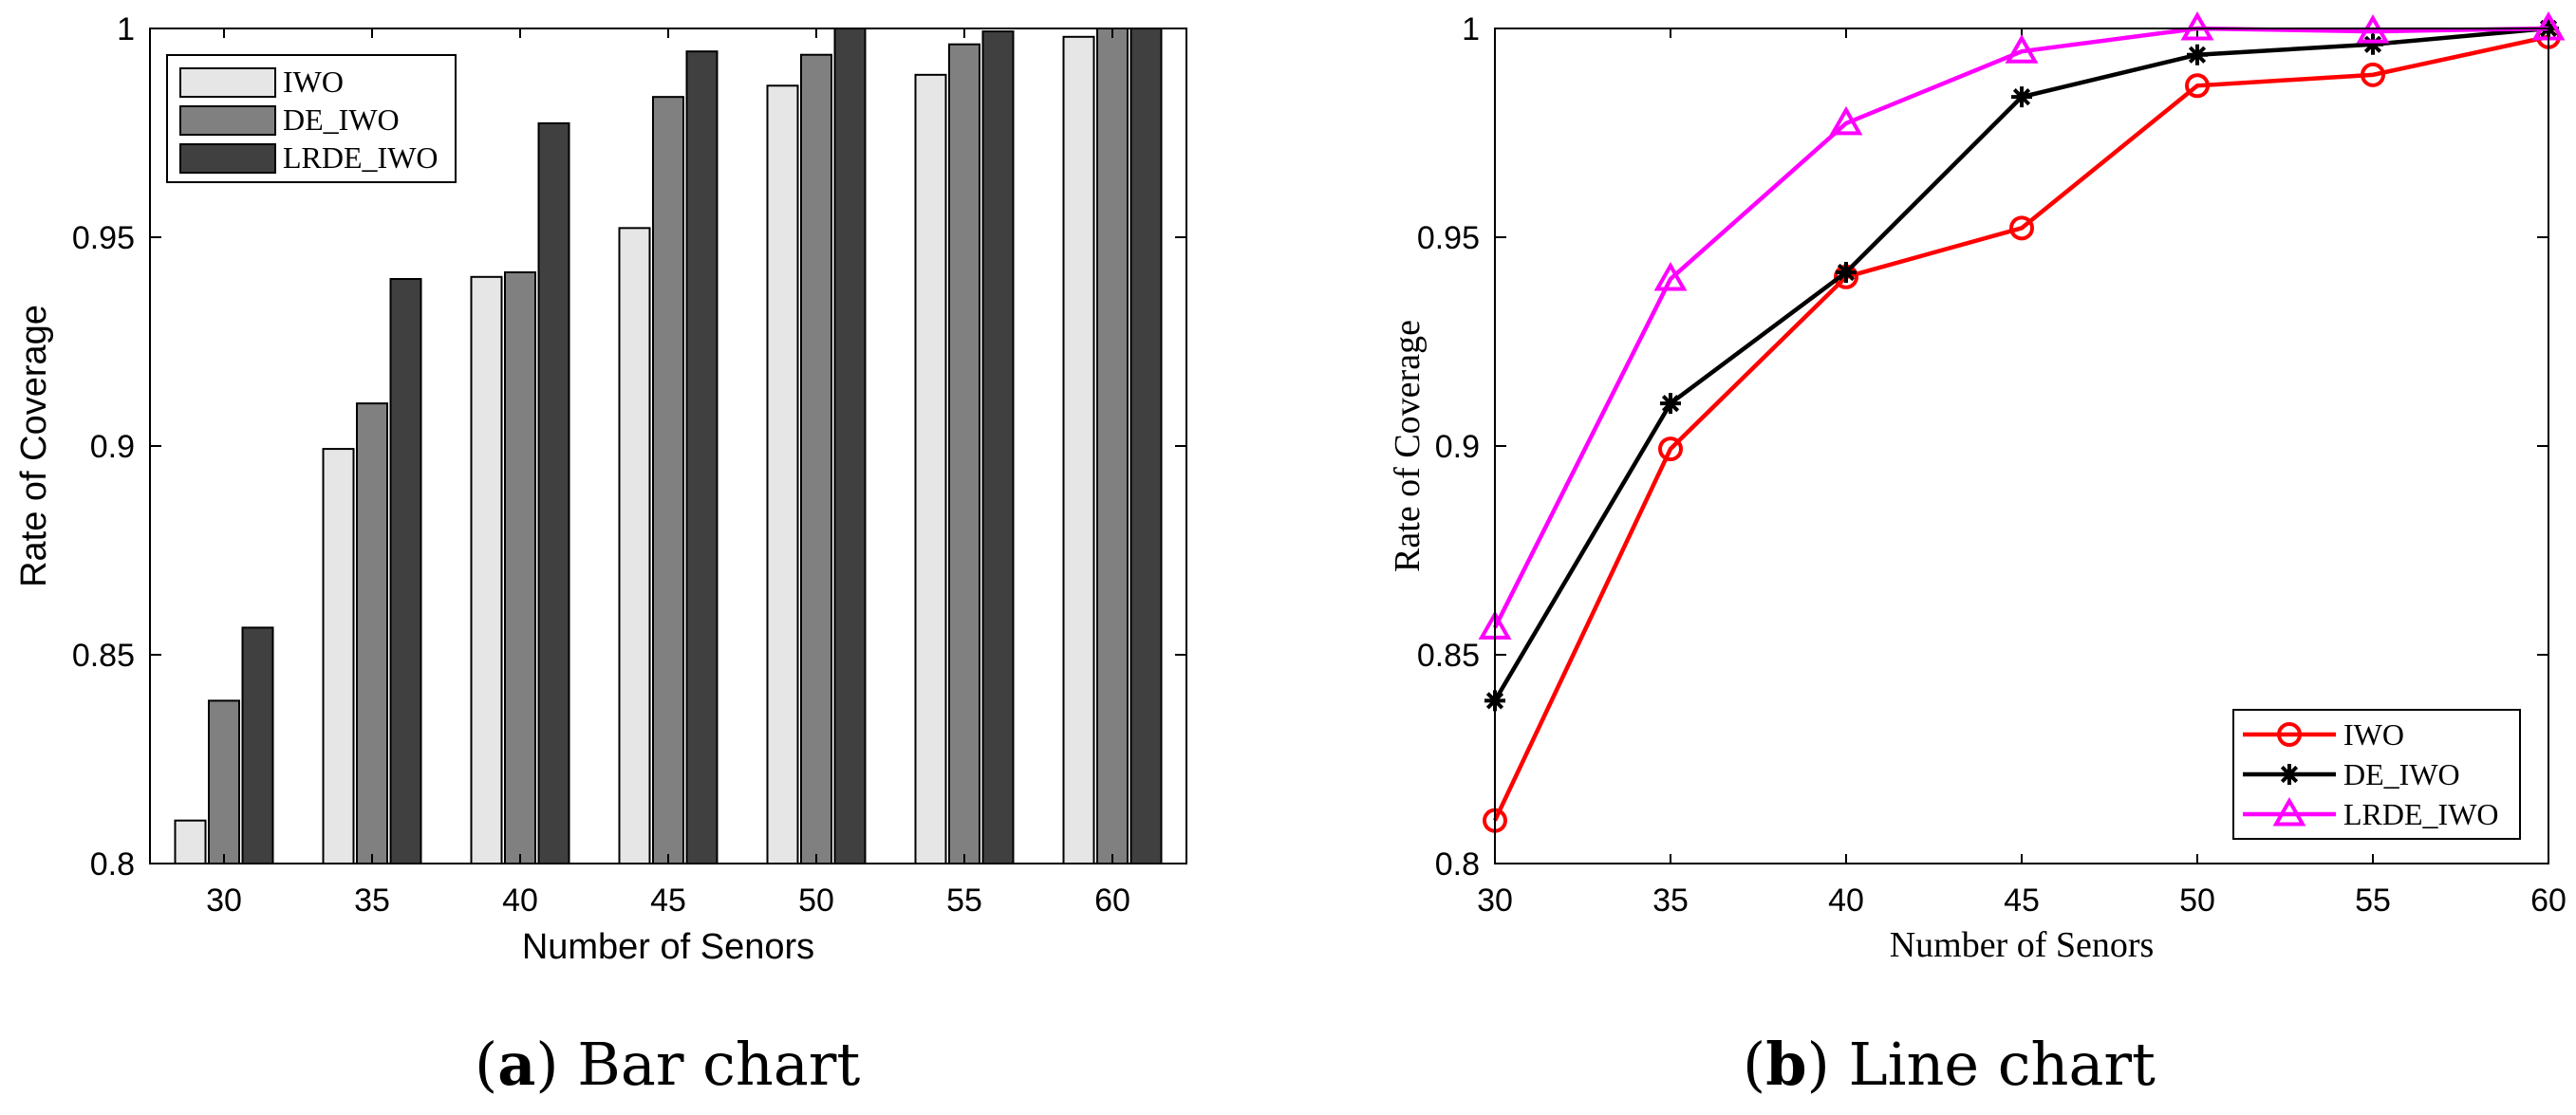 The height and width of the screenshot is (1115, 2576). I want to click on caption-a-letter: a, so click(516, 1064).